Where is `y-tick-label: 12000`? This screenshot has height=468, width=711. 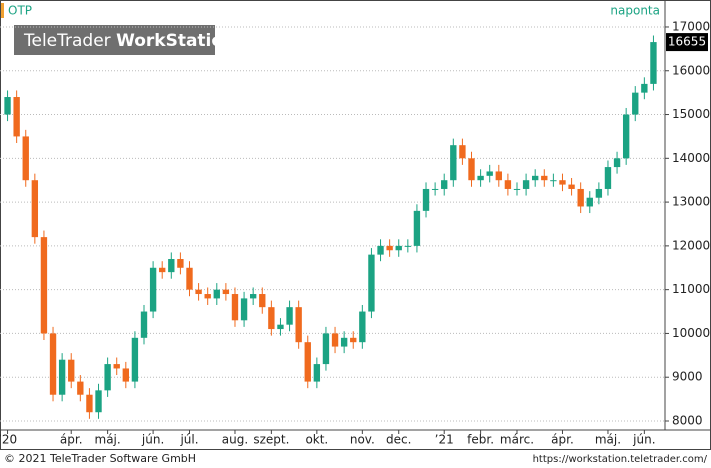
y-tick-label: 12000 is located at coordinates (691, 245).